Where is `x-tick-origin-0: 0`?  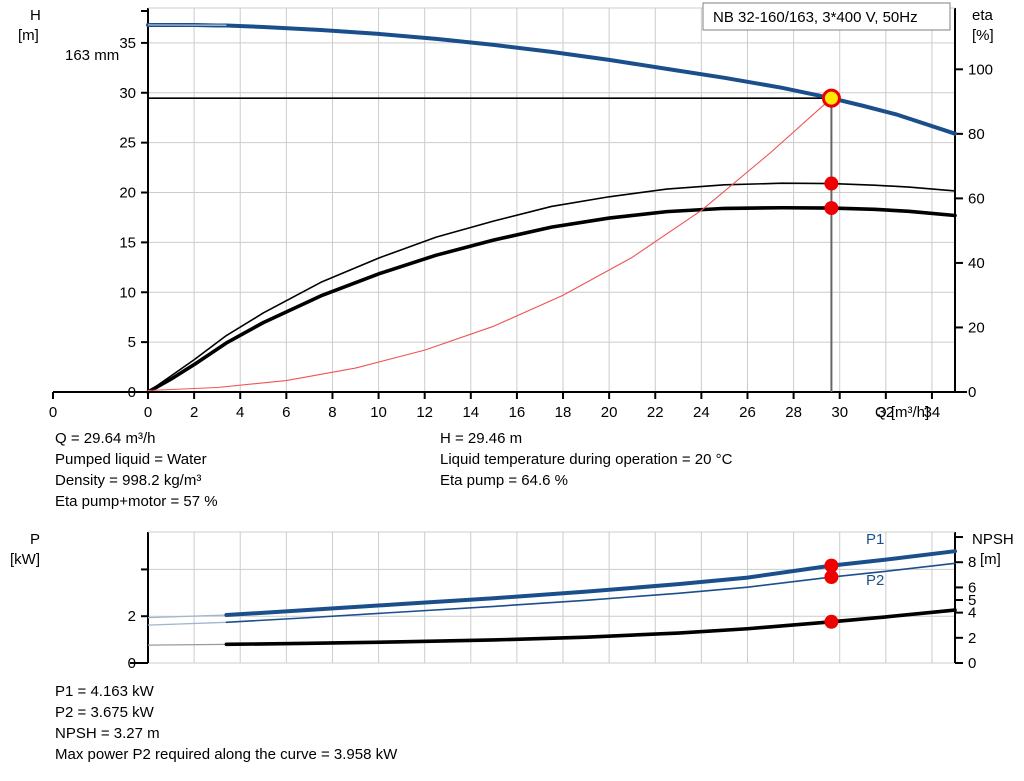 x-tick-origin-0: 0 is located at coordinates (53, 412).